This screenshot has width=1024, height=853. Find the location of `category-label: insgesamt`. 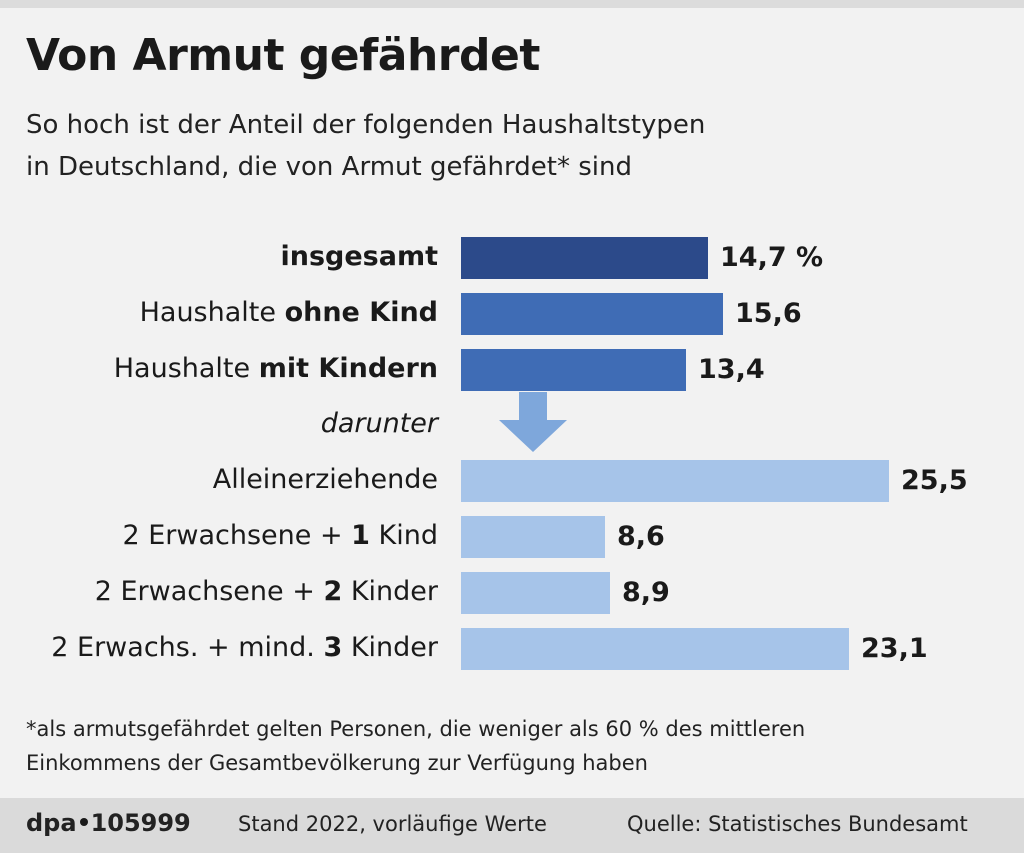

category-label: insgesamt is located at coordinates (359, 257).